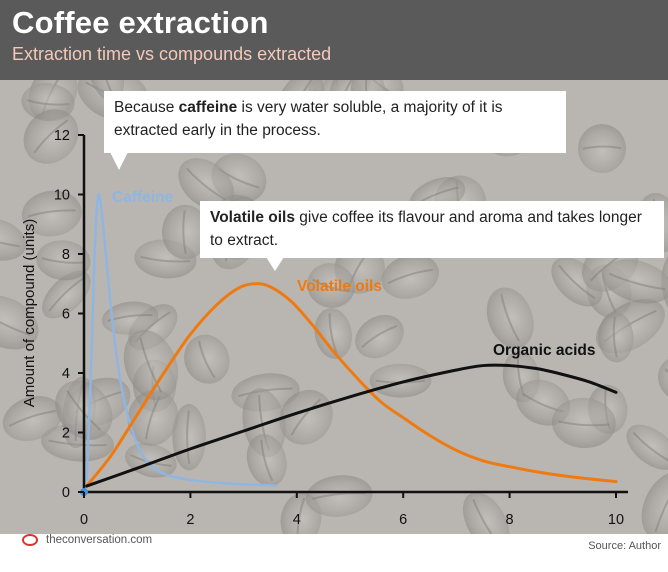  I want to click on y-tick-label: 6, so click(66, 315).